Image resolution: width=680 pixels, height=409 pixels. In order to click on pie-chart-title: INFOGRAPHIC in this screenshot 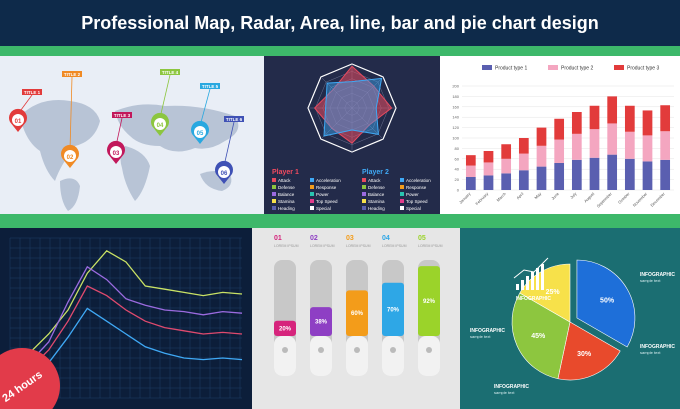, I will do `click(533, 299)`.